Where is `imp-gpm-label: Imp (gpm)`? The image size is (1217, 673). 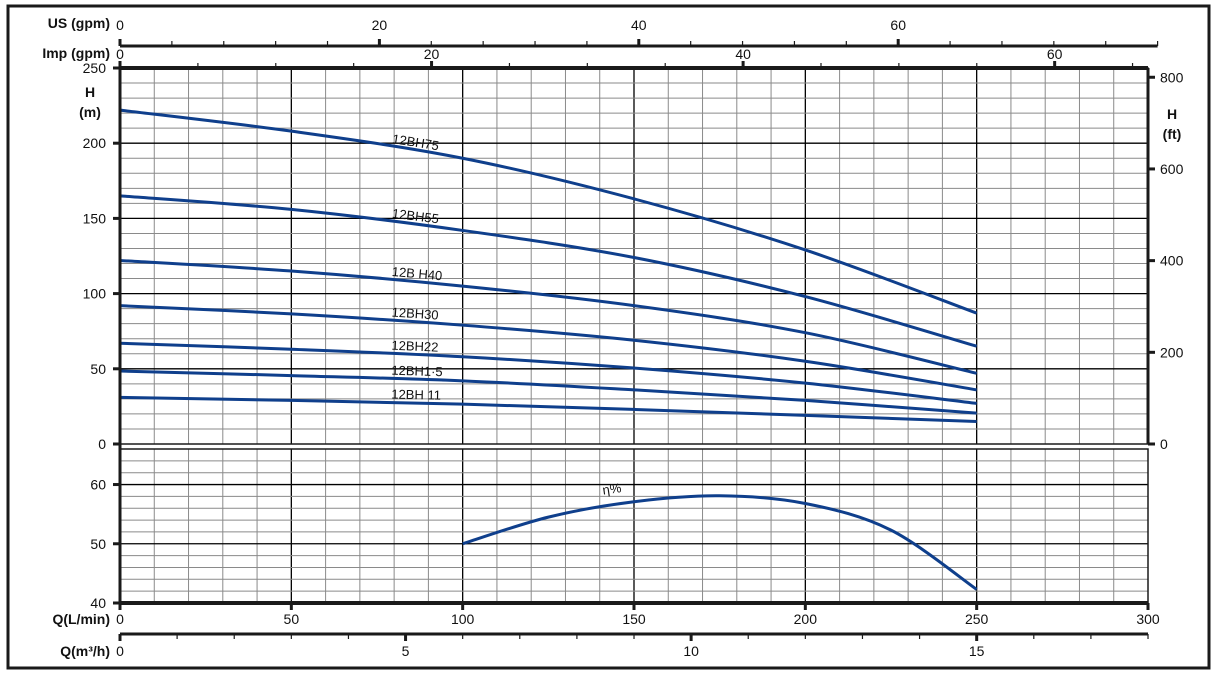
imp-gpm-label: Imp (gpm) is located at coordinates (76, 53).